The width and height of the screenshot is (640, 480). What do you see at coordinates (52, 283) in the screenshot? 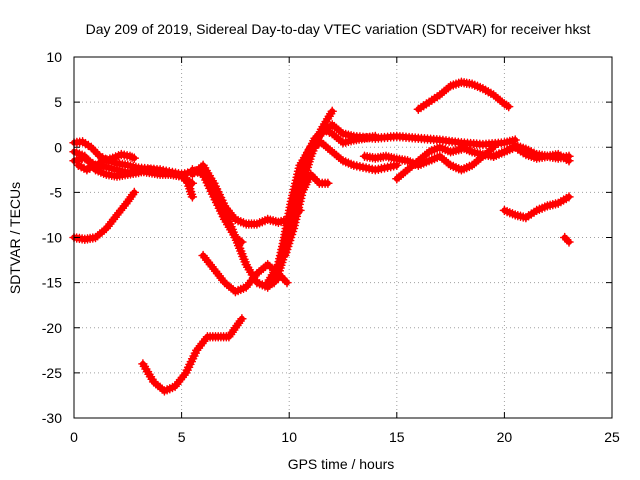
I see `y-tick-label: -15` at bounding box center [52, 283].